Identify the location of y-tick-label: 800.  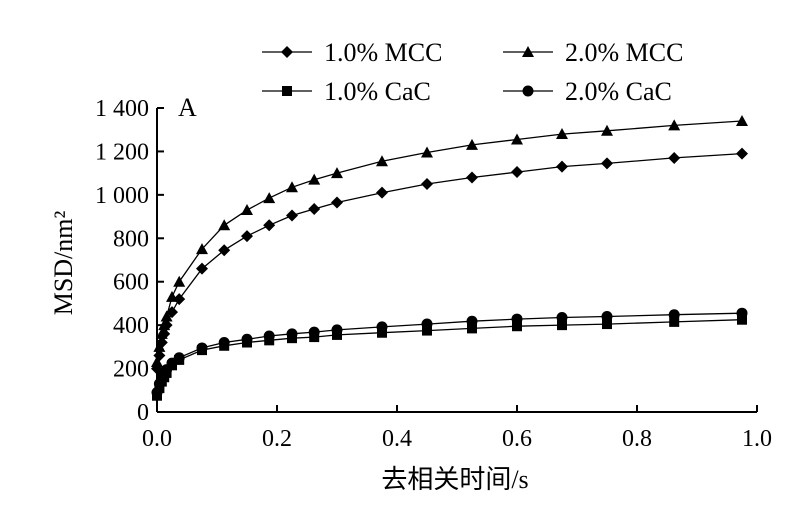
(131, 239).